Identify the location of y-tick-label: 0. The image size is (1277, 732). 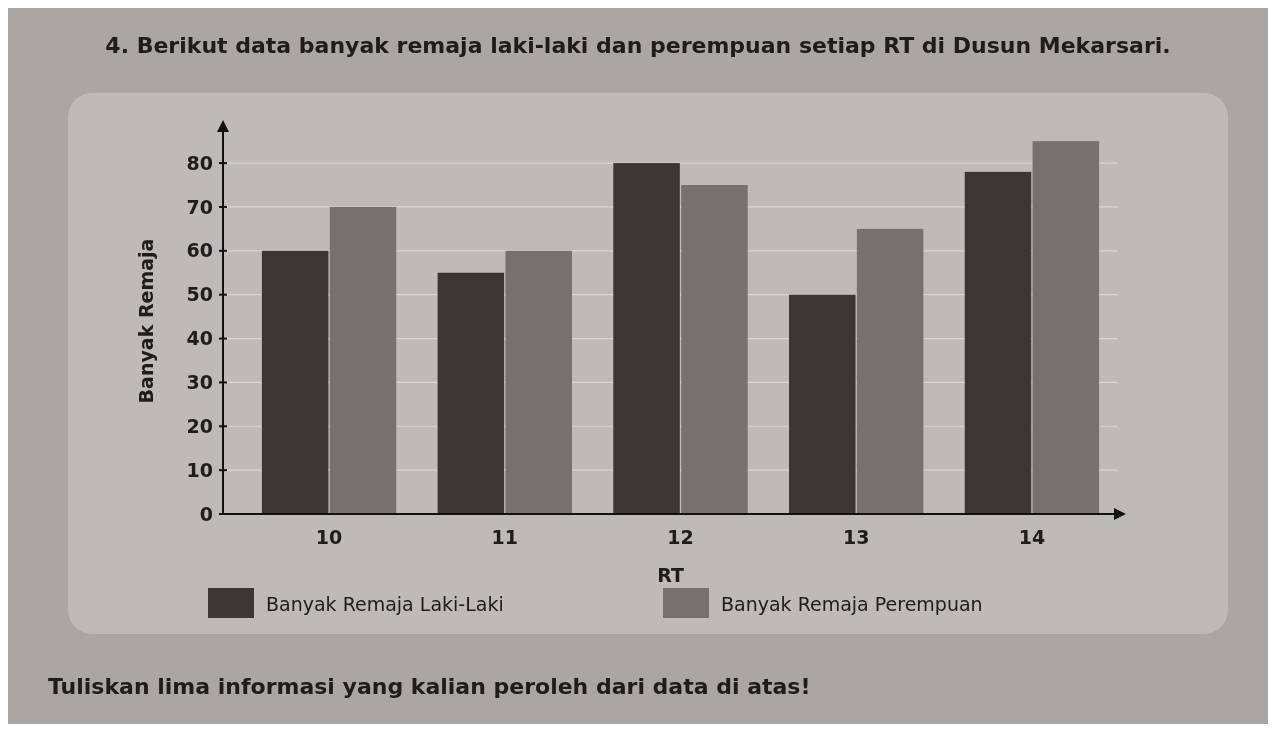
(206, 513).